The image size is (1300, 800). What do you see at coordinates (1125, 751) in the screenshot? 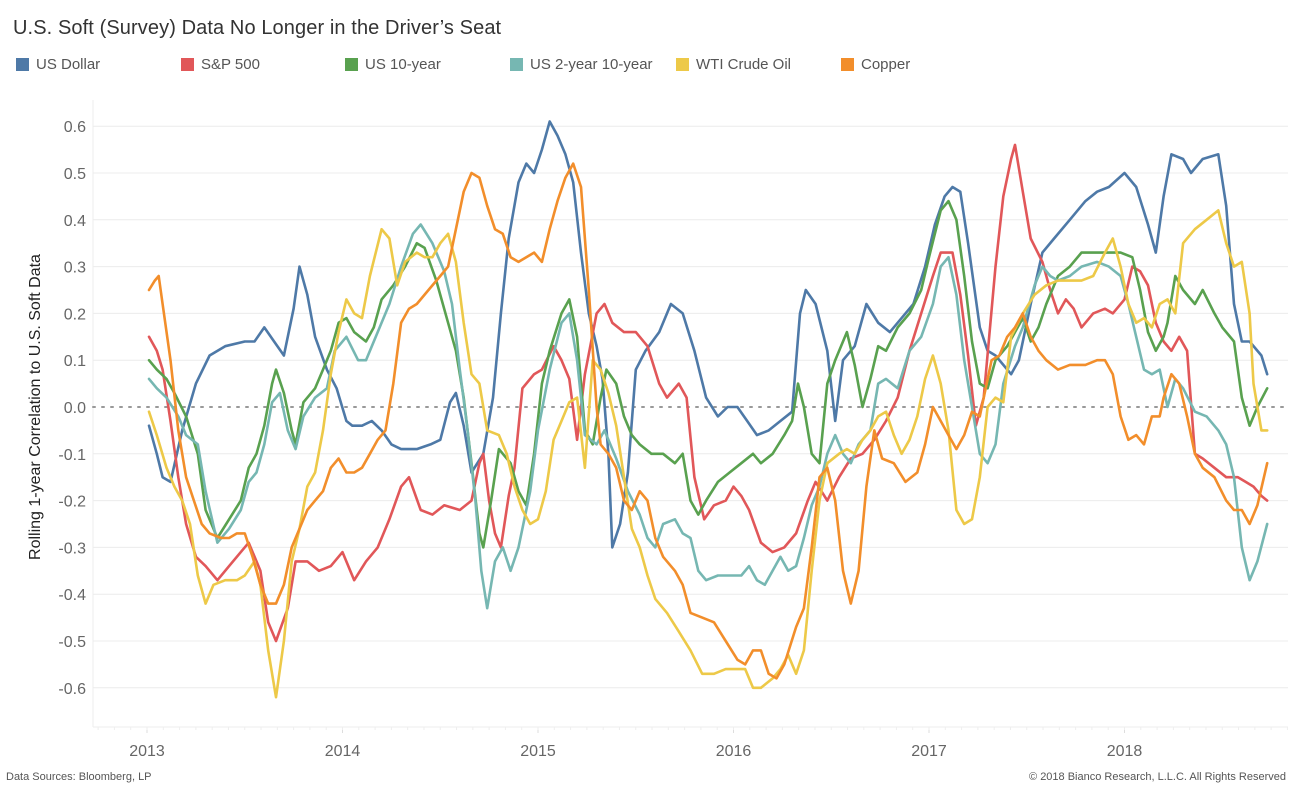
I see `x-tick-label: 2018` at bounding box center [1125, 751].